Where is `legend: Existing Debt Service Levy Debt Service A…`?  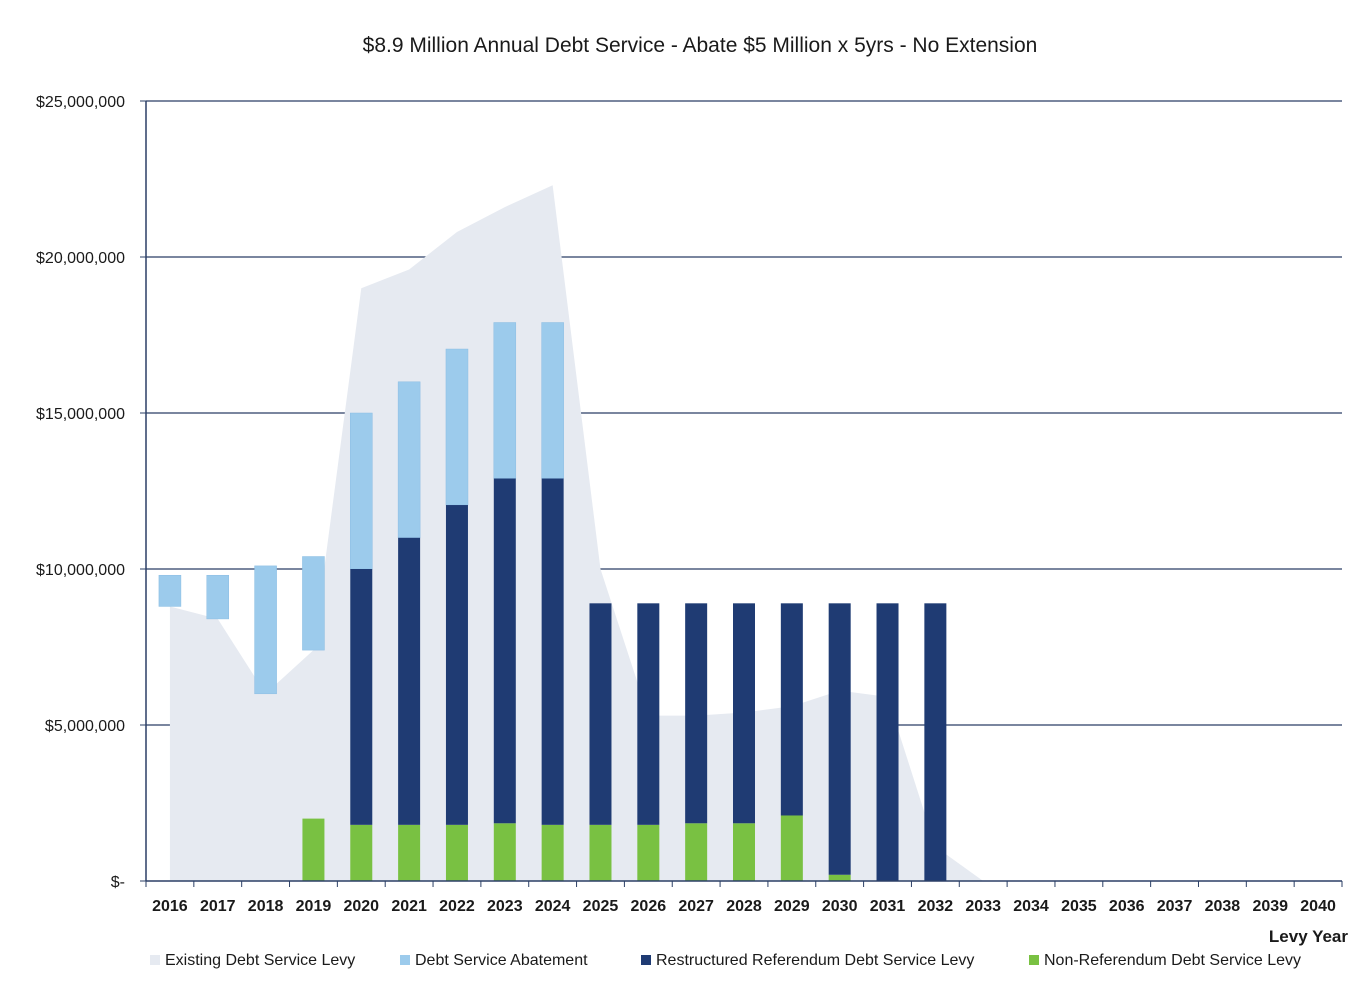 legend: Existing Debt Service Levy Debt Service A… is located at coordinates (725, 960).